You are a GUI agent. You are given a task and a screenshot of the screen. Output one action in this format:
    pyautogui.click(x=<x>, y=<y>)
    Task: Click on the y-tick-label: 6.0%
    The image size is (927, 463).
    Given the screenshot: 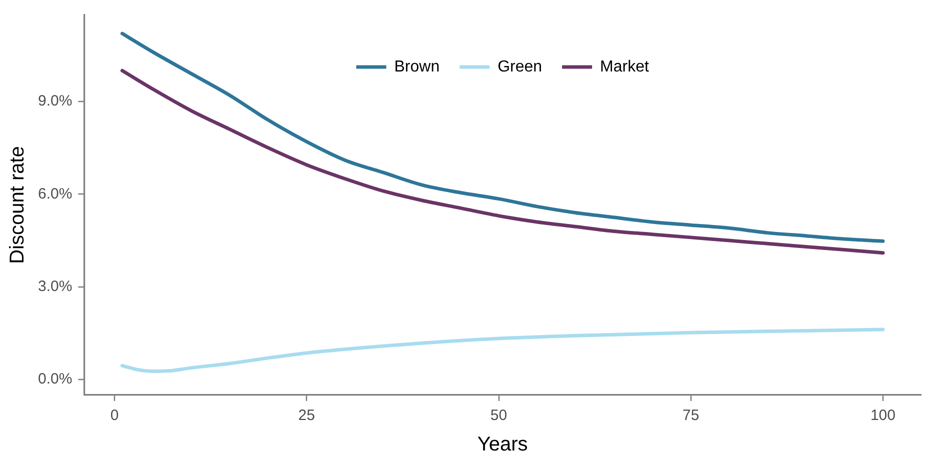 What is the action you would take?
    pyautogui.click(x=55, y=193)
    